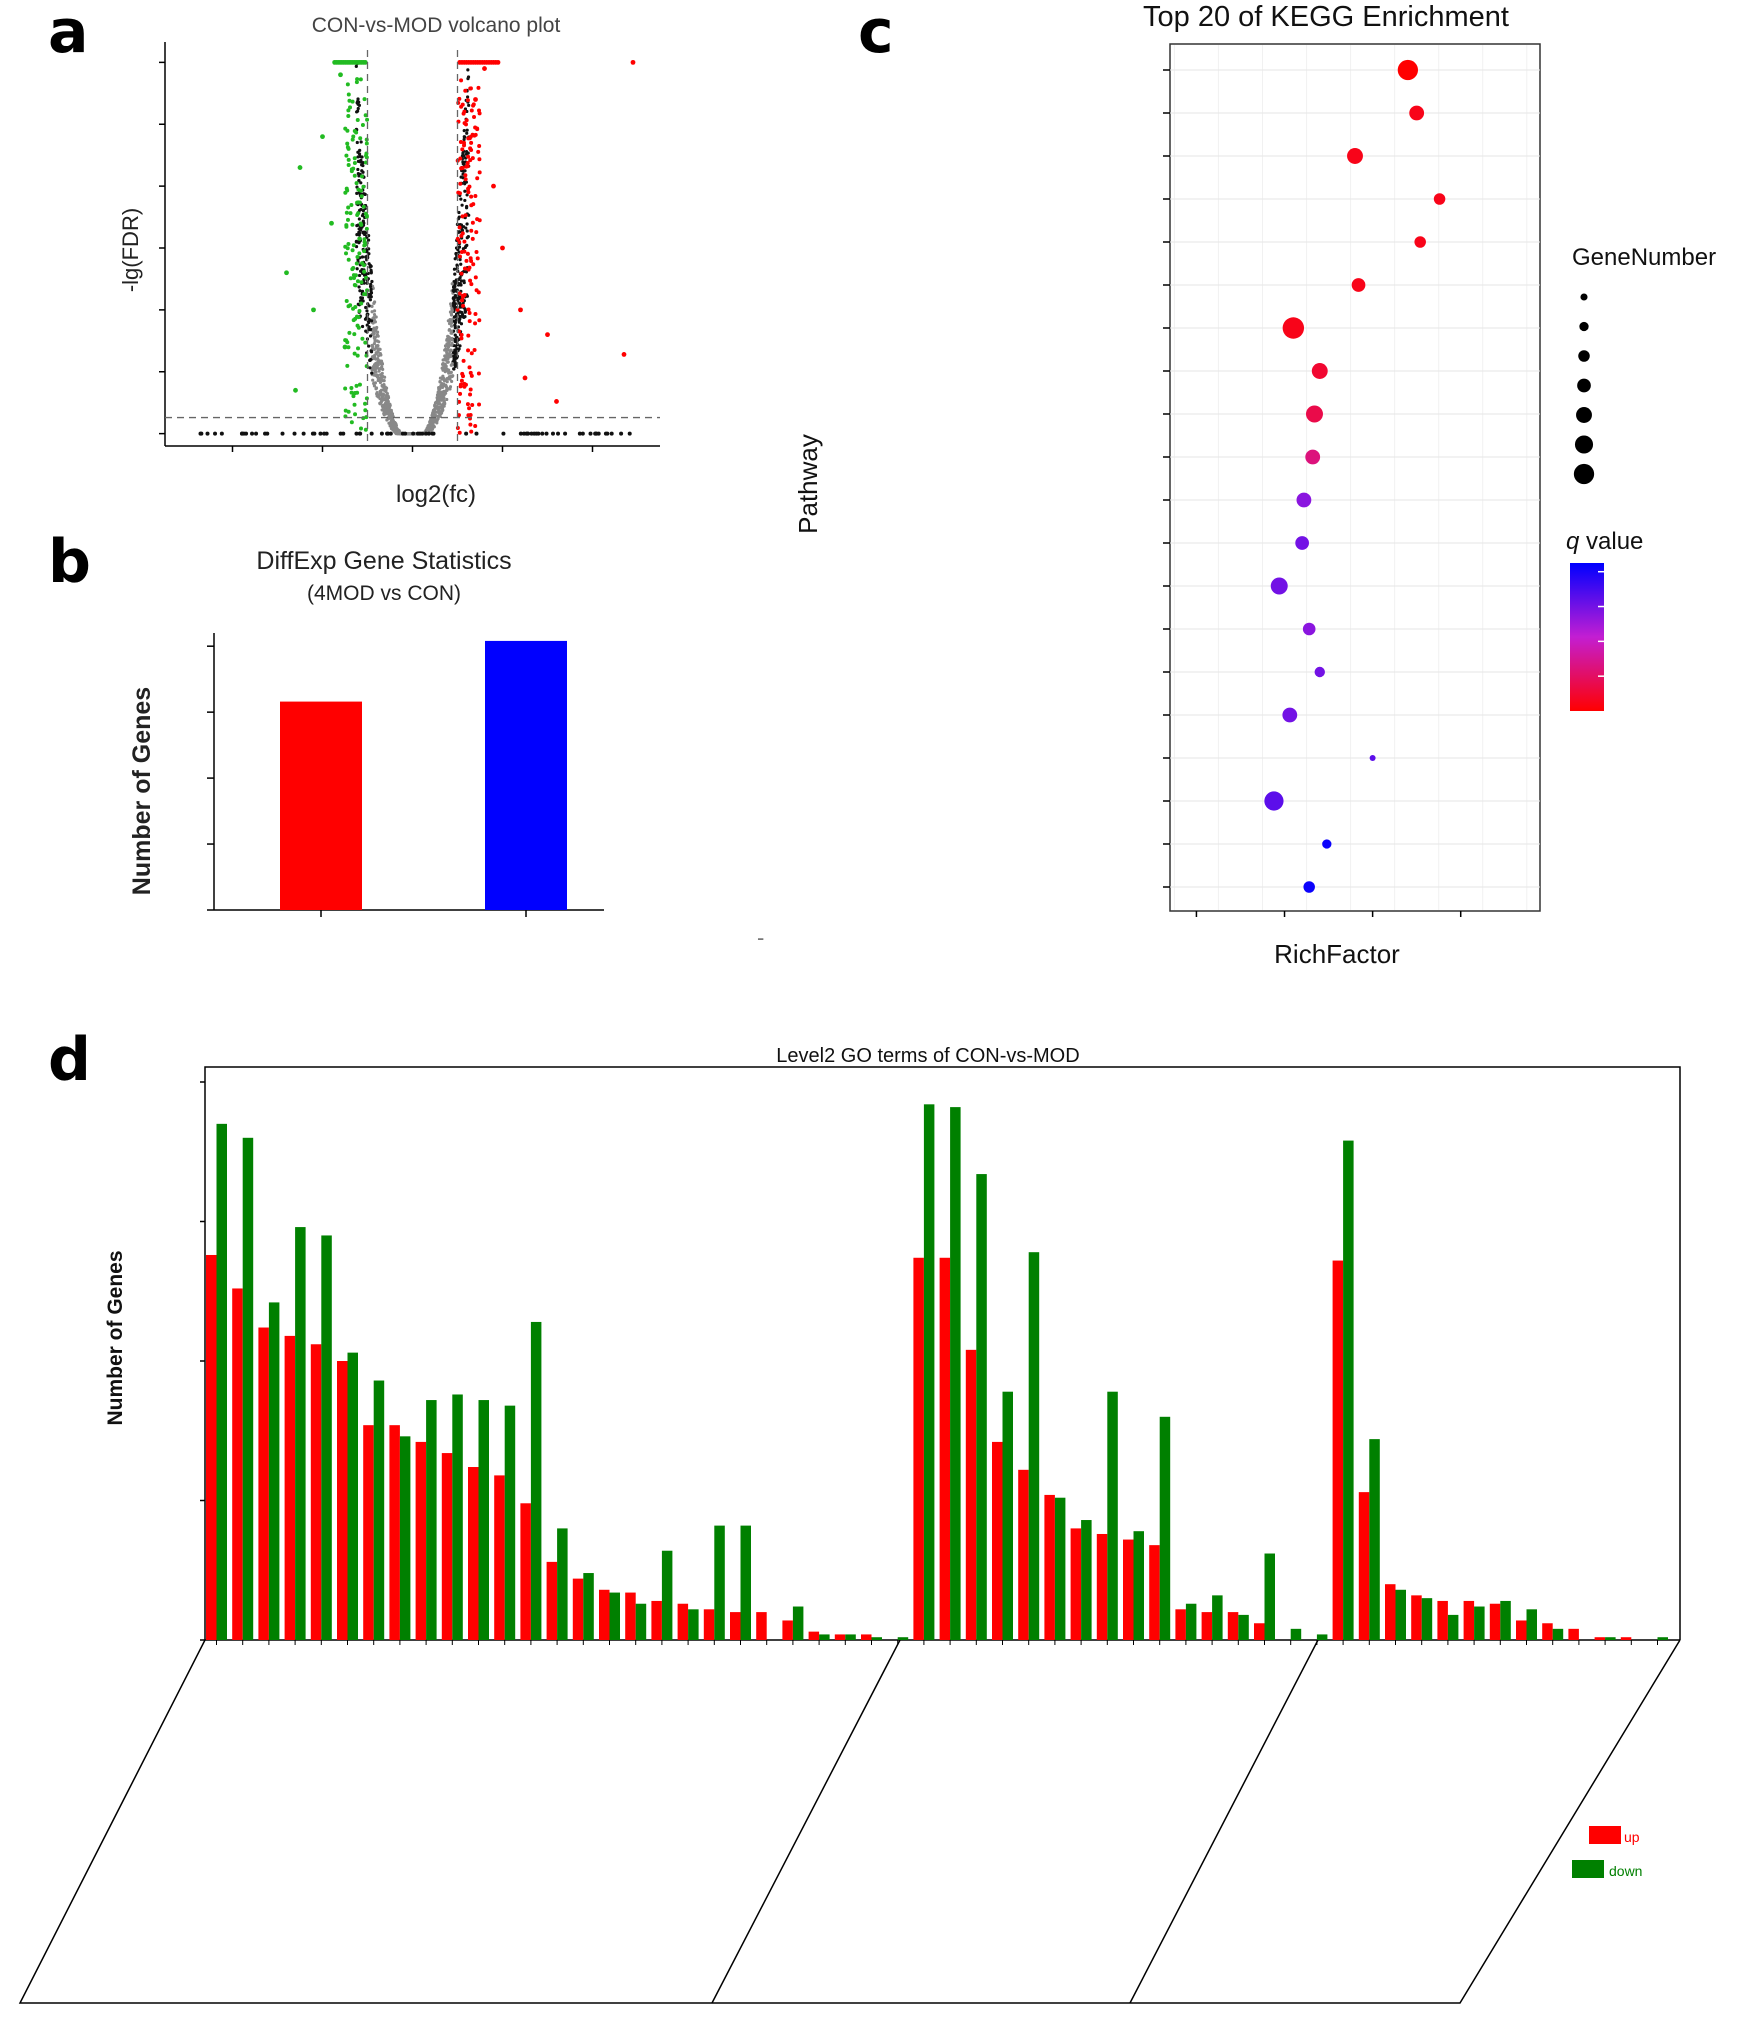  What do you see at coordinates (520, 310) in the screenshot?
I see `volcano-up-point` at bounding box center [520, 310].